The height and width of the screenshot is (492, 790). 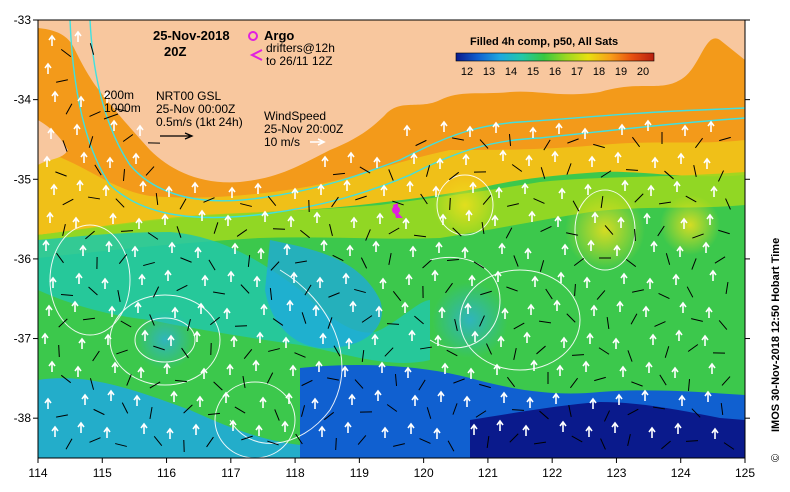 What do you see at coordinates (359, 473) in the screenshot?
I see `x-tick-label: 119` at bounding box center [359, 473].